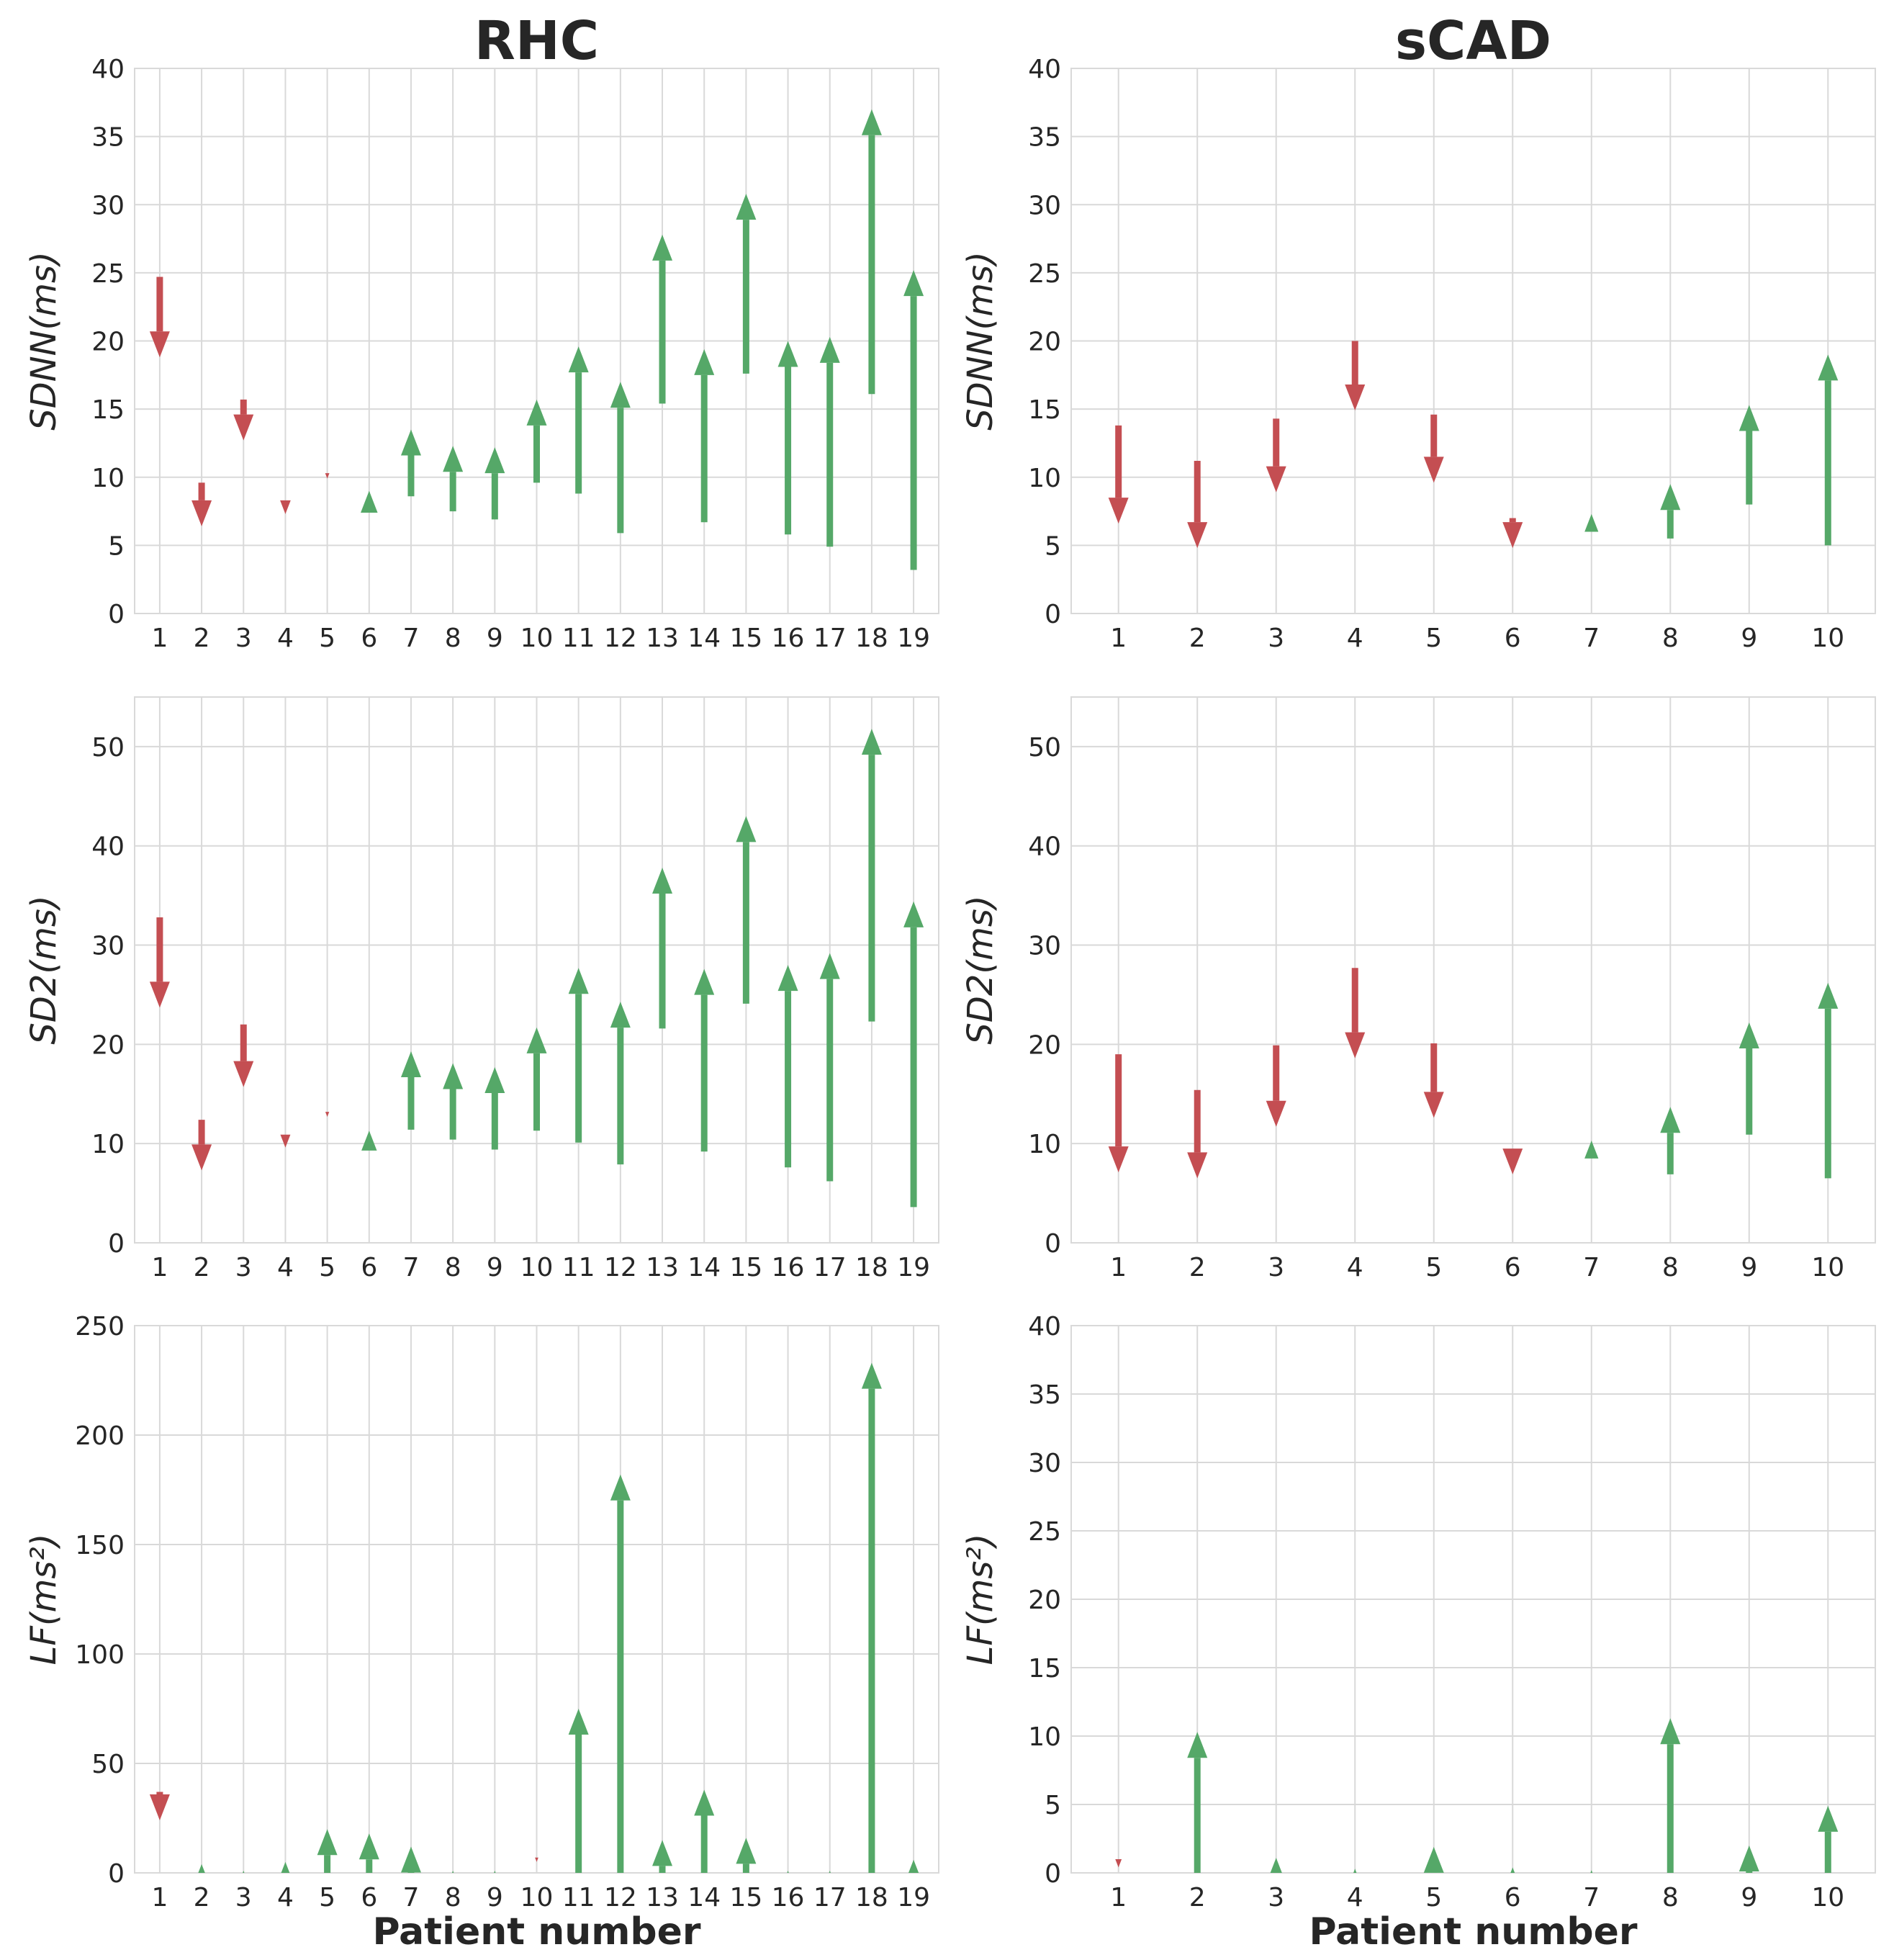 This screenshot has width=1894, height=1960. What do you see at coordinates (980, 969) in the screenshot?
I see `y-axis-label: SD2(ms)` at bounding box center [980, 969].